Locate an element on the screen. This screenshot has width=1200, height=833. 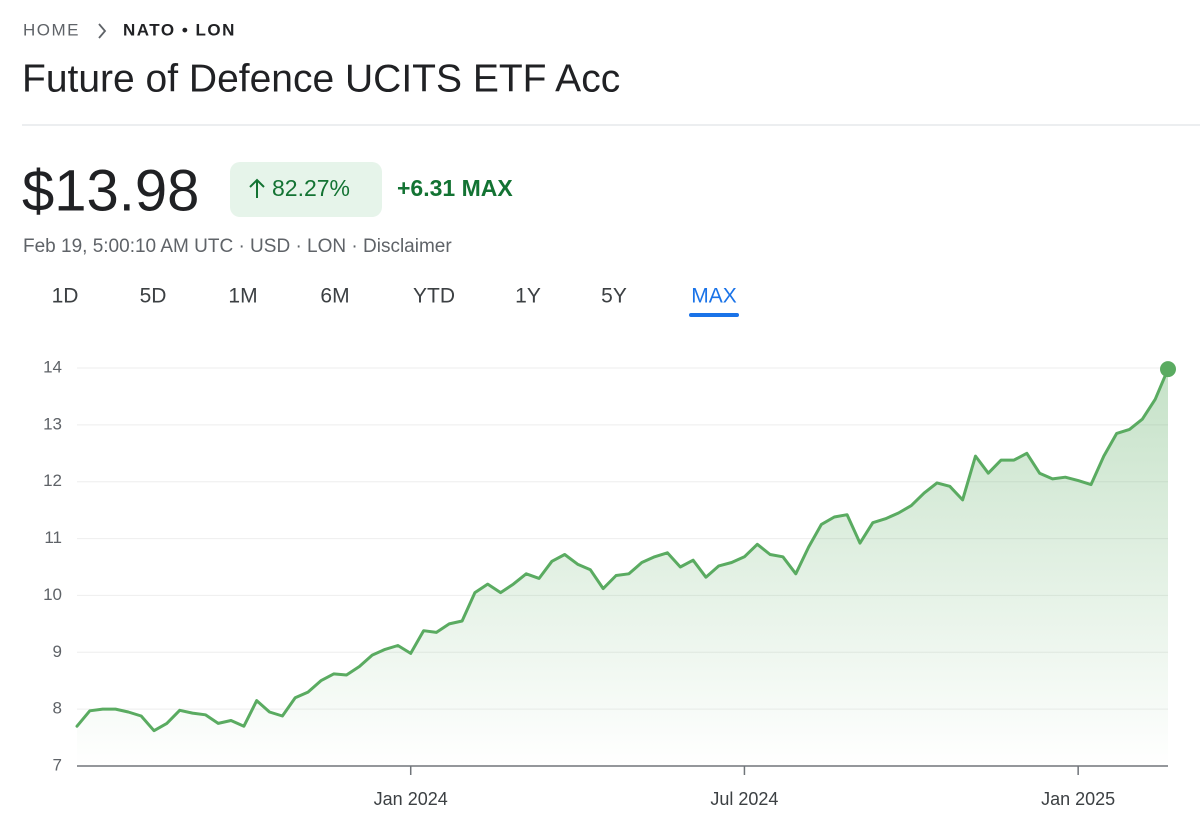
breadcrumb-chevron is located at coordinates (102, 31).